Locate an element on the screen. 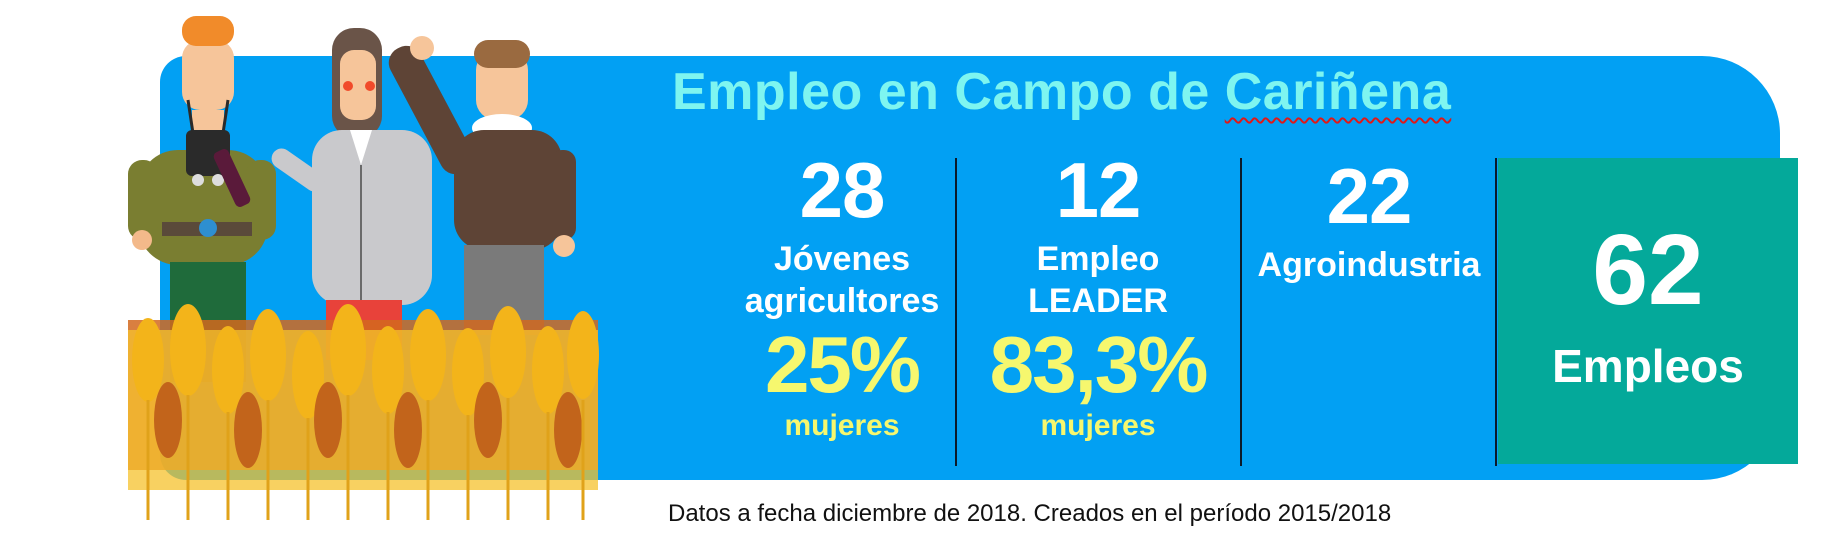 The image size is (1838, 546). stat-leader: 12 Empleo LEADER 83,3% mujeres is located at coordinates (1098, 297).